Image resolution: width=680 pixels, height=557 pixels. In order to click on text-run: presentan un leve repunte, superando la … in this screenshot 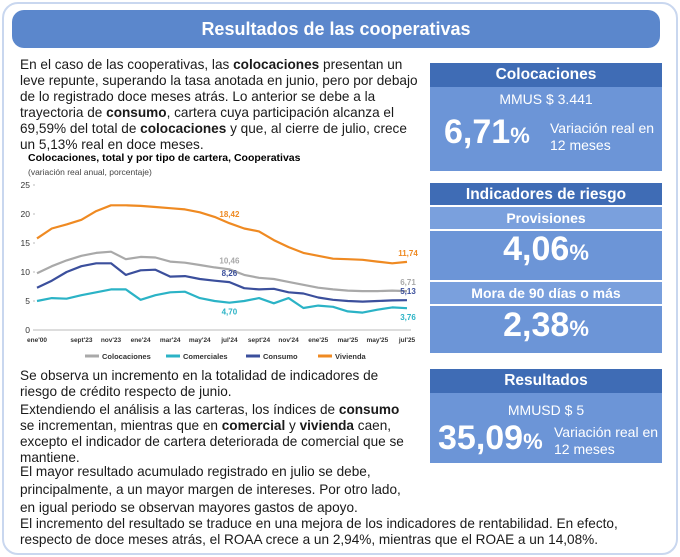, I will do `click(219, 88)`.